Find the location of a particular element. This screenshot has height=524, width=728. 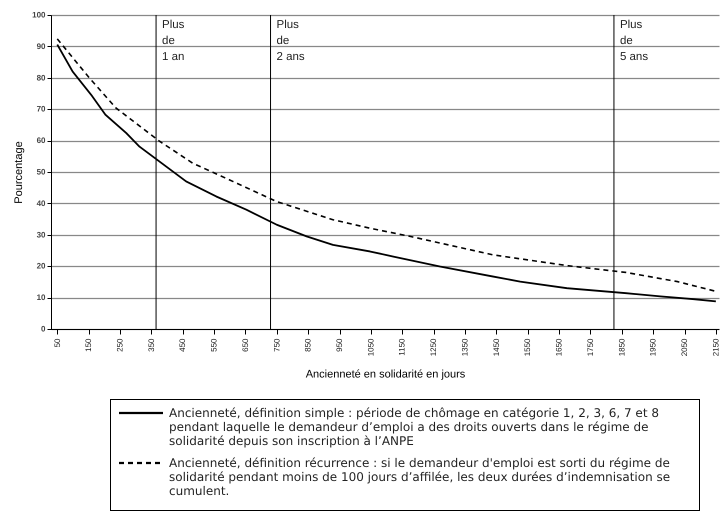

x-tick-label: 250 is located at coordinates (119, 345).